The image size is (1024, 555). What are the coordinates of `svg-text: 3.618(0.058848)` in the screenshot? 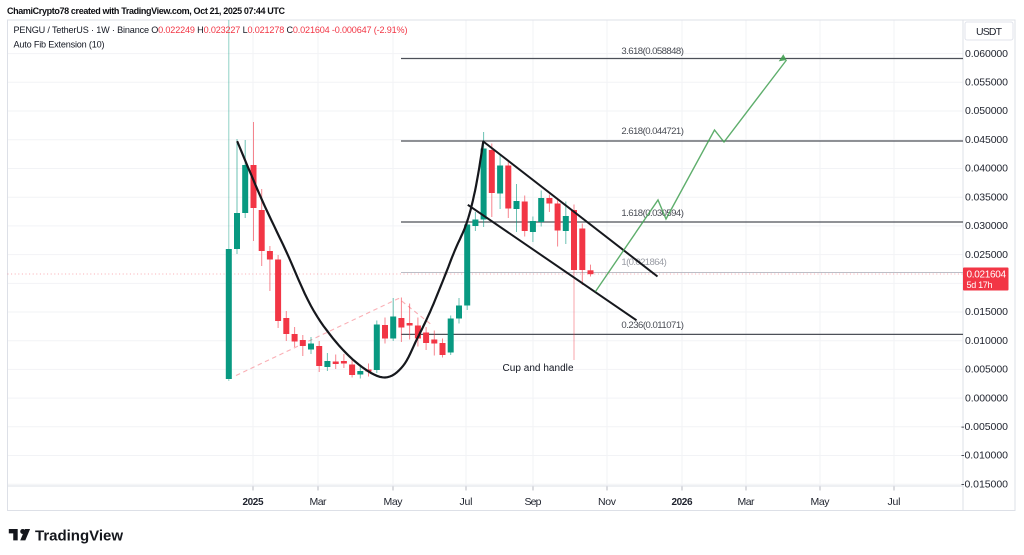 It's located at (652, 51).